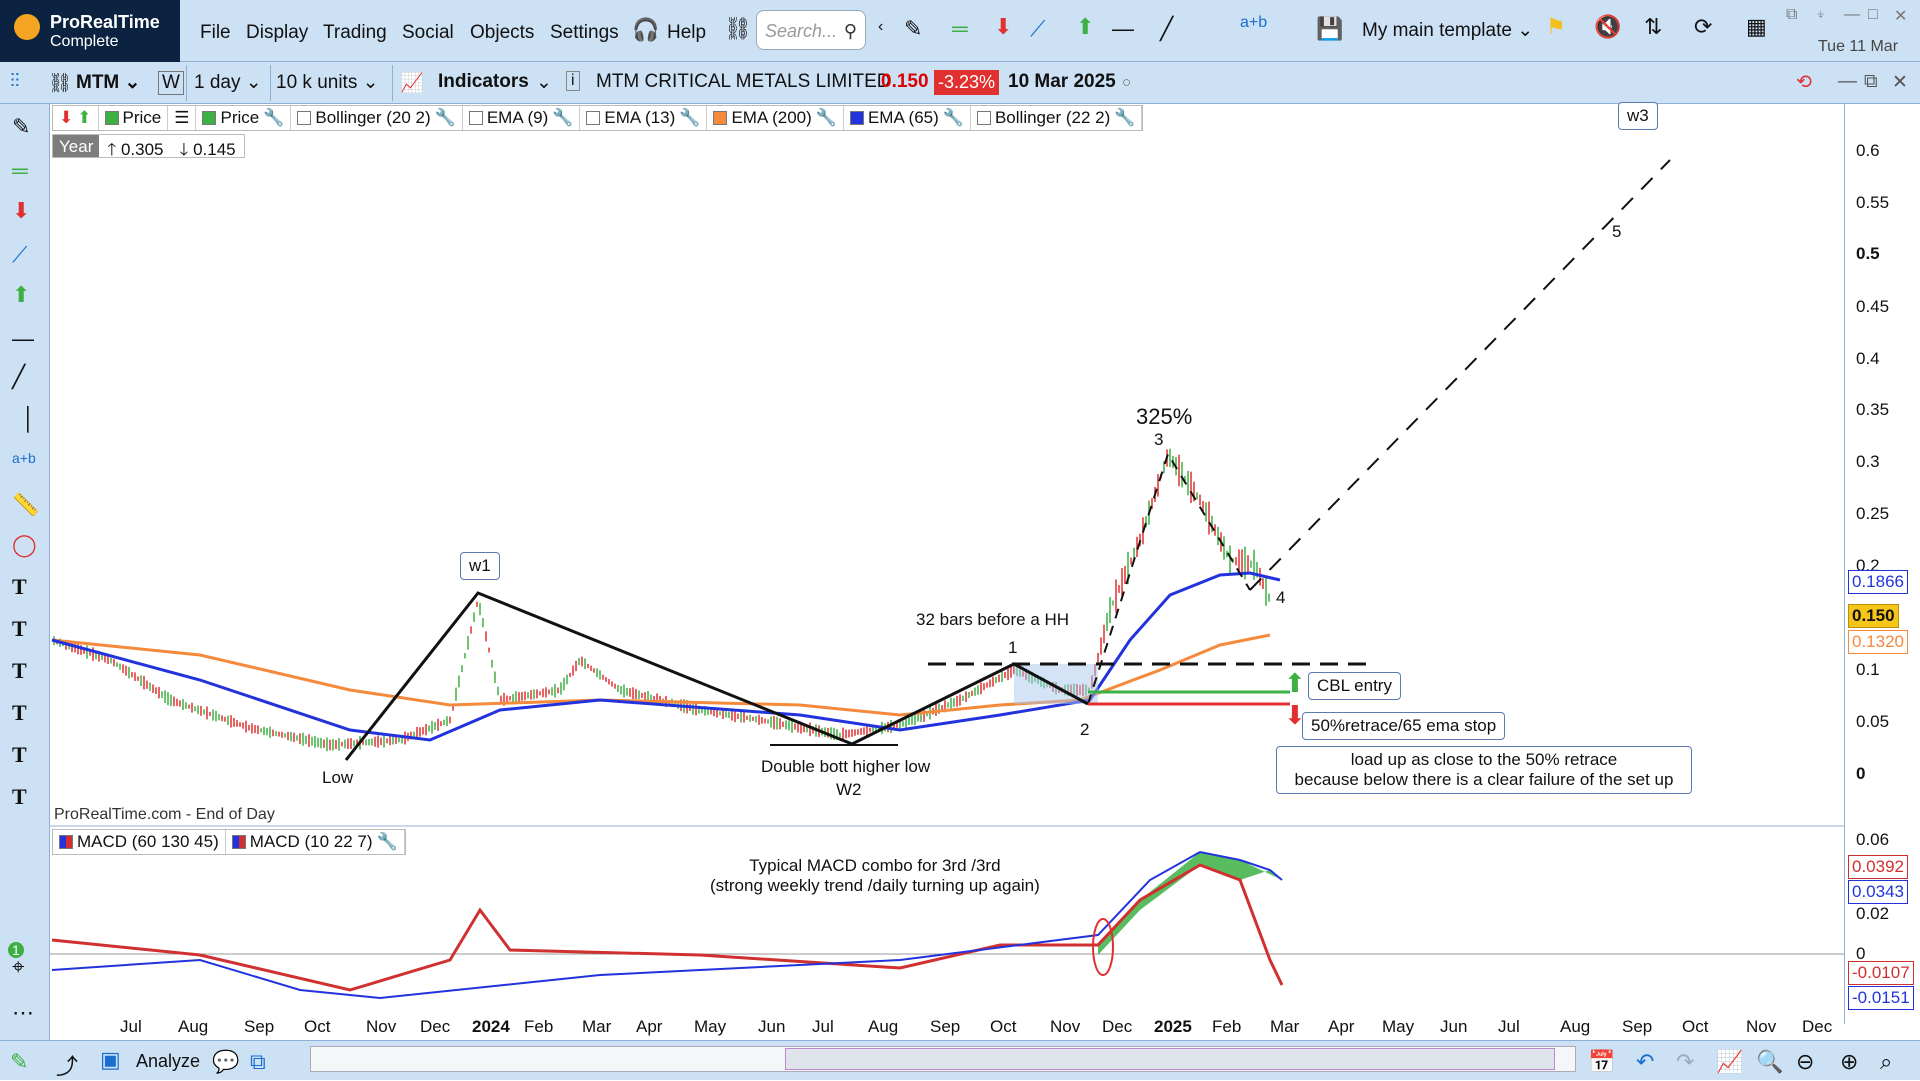  Describe the element at coordinates (377, 118) in the screenshot. I see `indicator-bollinger-20: Bollinger (20 2) 🔧` at that location.